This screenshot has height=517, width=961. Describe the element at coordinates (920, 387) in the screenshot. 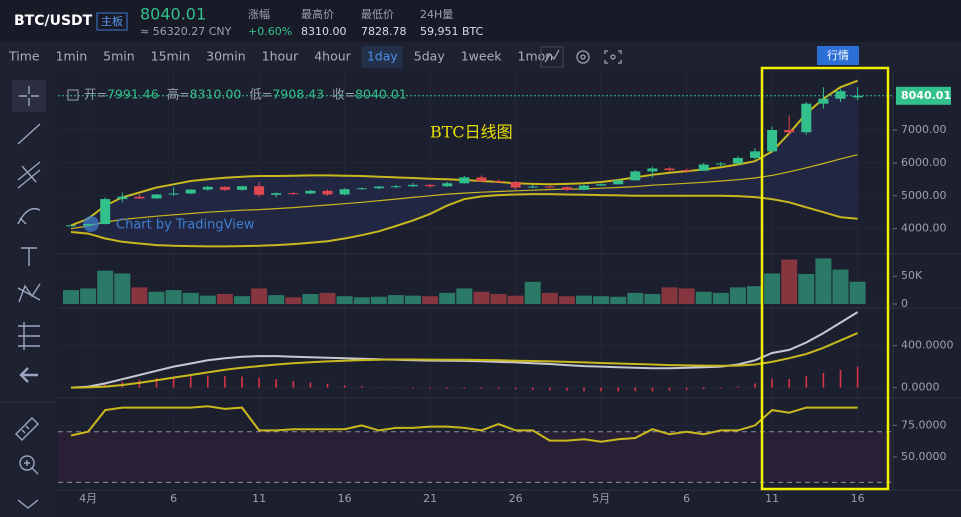

I see `y-tick-label: 0.0000` at that location.